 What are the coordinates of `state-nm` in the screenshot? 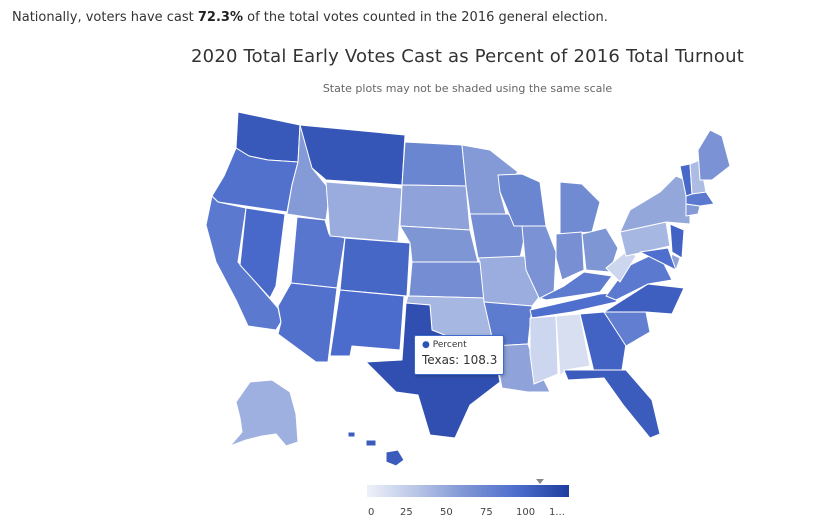 It's located at (367, 323).